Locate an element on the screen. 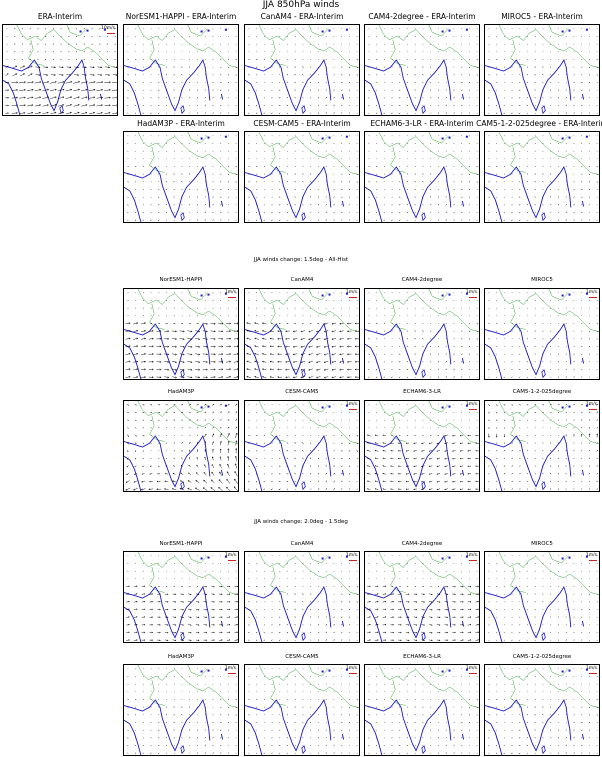 The height and width of the screenshot is (757, 602). panel-title: CanAM4 is located at coordinates (302, 280).